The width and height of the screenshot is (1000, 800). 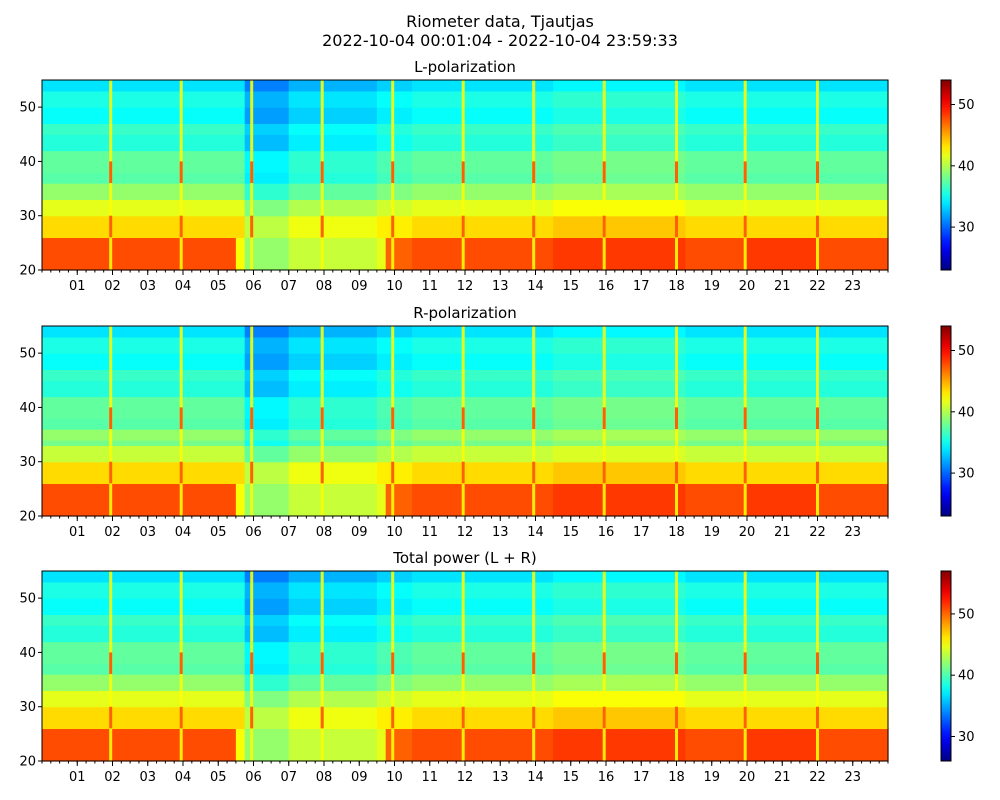 I want to click on x-tick-label: 18, so click(x=676, y=286).